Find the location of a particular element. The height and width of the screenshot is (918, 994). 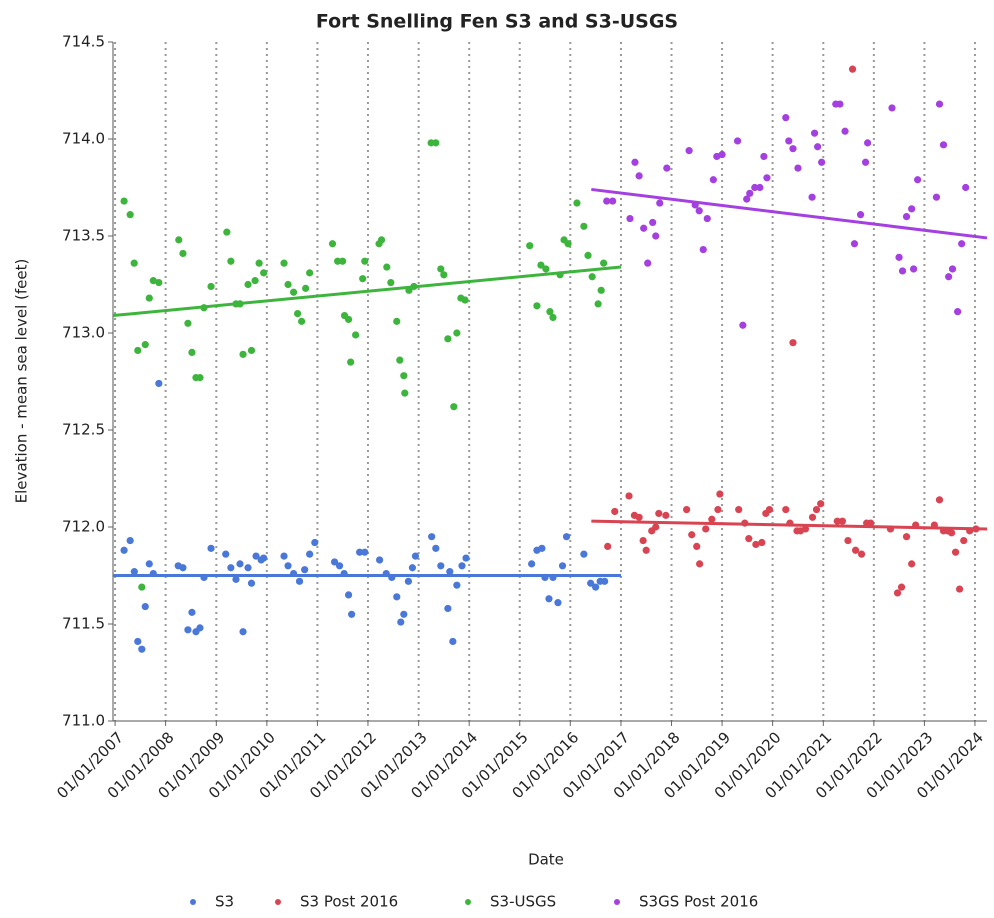

legend-label: S3GS Post 2016 is located at coordinates (698, 902).